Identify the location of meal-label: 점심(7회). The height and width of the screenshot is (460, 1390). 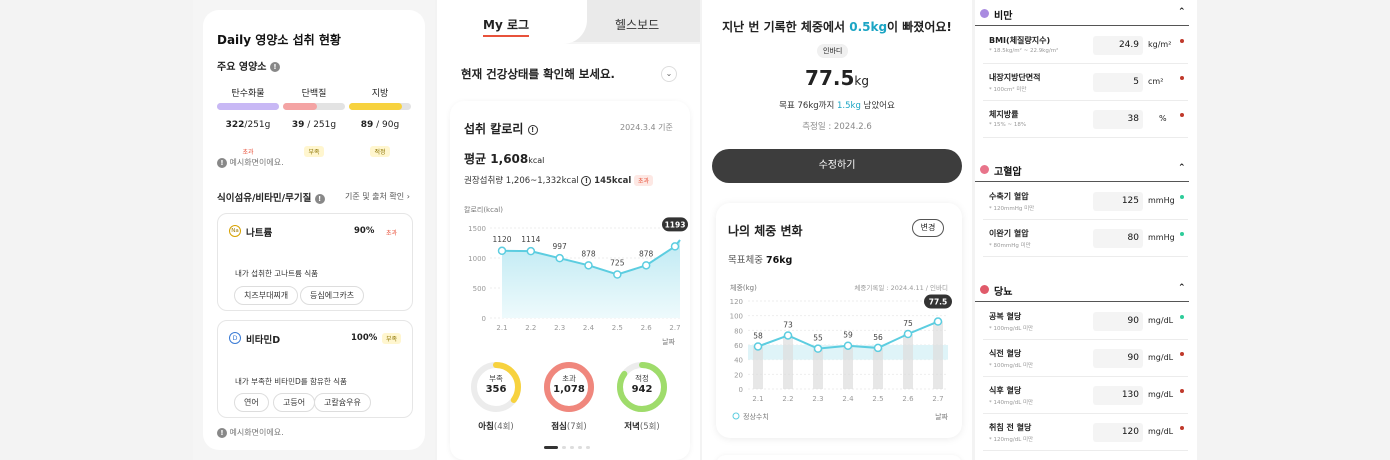
(569, 427).